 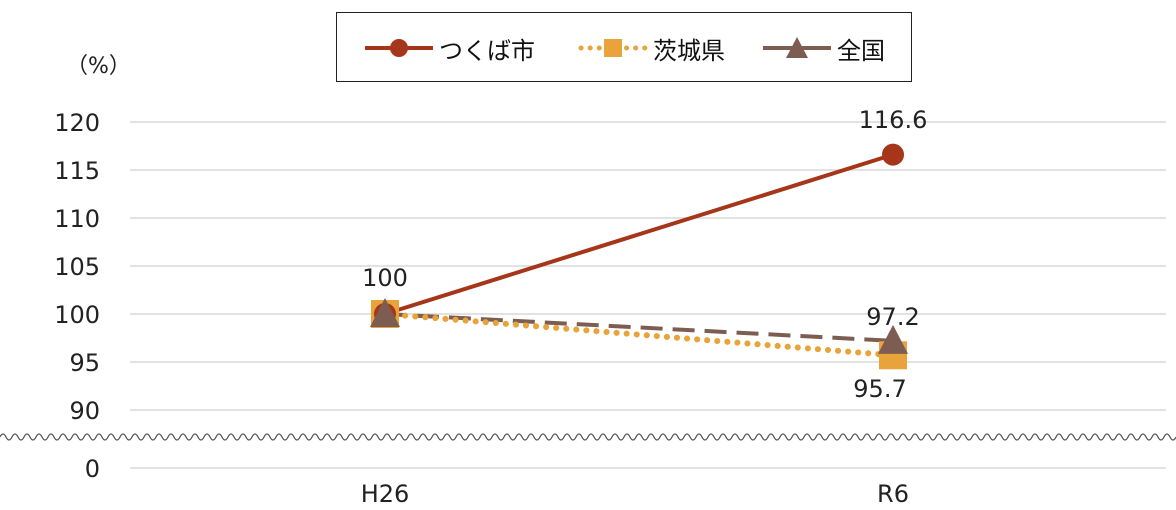 I want to click on legend-item-national: 全国, so click(x=823, y=48).